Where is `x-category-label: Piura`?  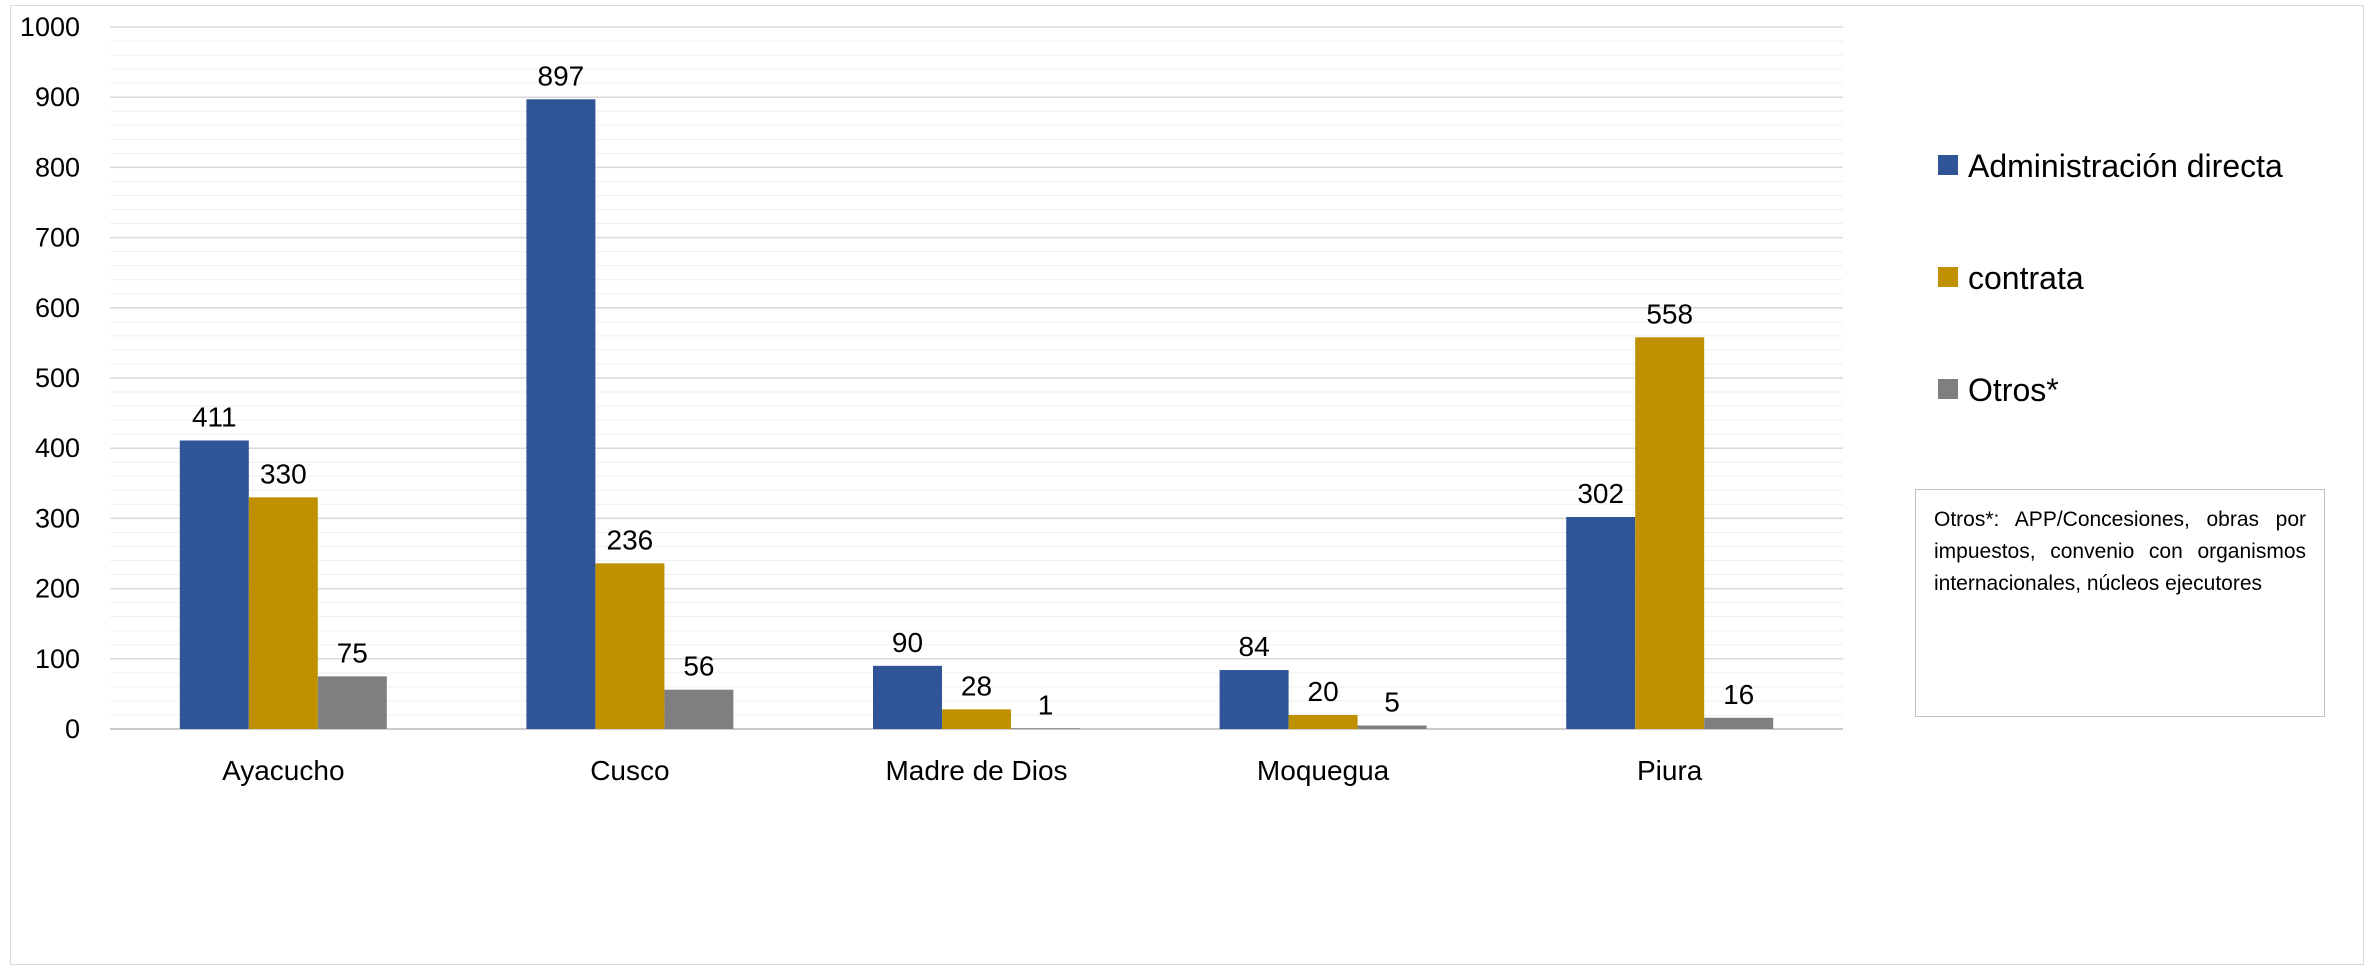 x-category-label: Piura is located at coordinates (1670, 770).